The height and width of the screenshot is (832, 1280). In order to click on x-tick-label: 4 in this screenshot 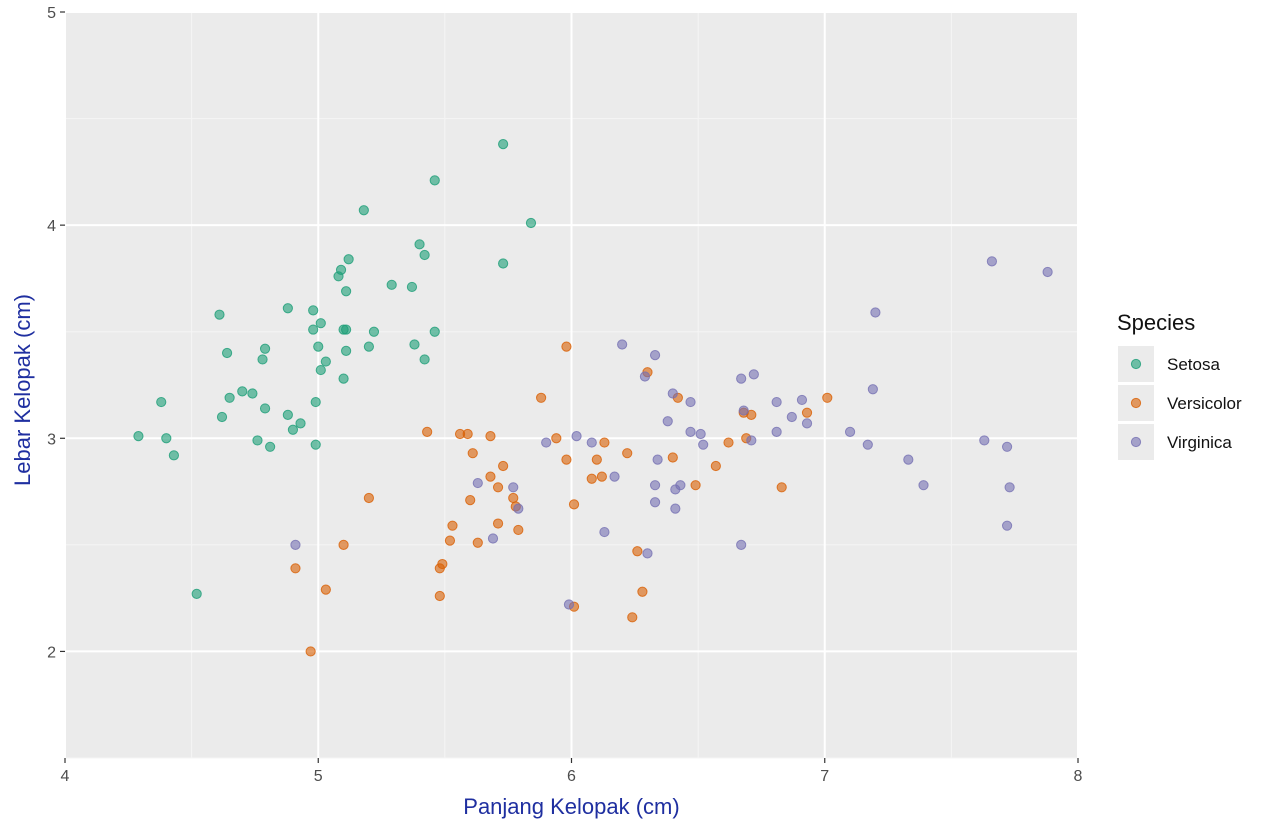, I will do `click(65, 776)`.